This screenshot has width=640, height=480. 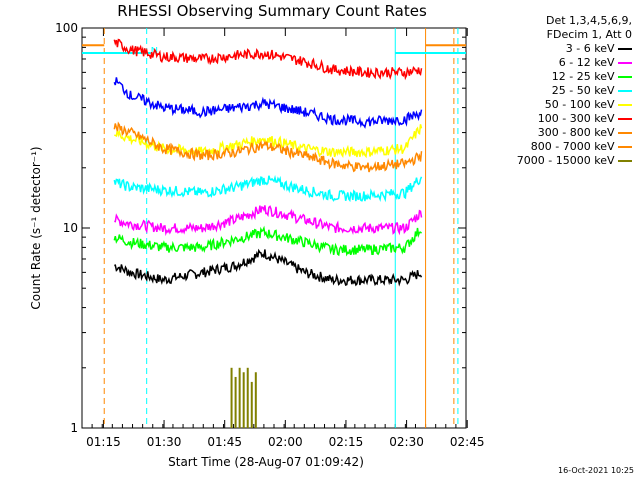 I want to click on legend-item: 7000 - 15000 keV, so click(x=551, y=161).